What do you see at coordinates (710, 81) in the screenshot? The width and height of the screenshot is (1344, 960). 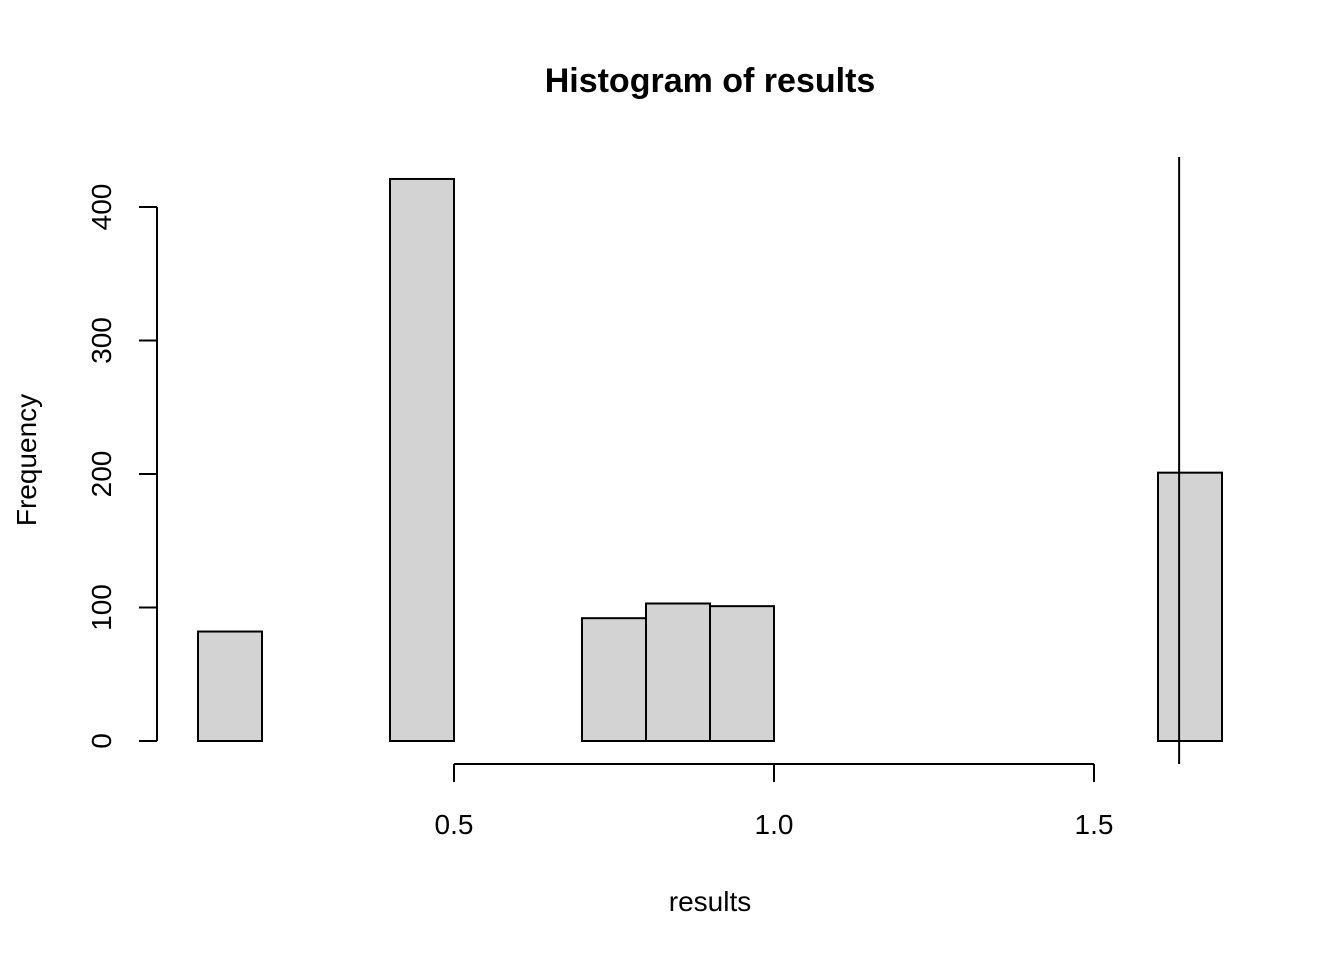 I see `chart-title: Histogram of results` at bounding box center [710, 81].